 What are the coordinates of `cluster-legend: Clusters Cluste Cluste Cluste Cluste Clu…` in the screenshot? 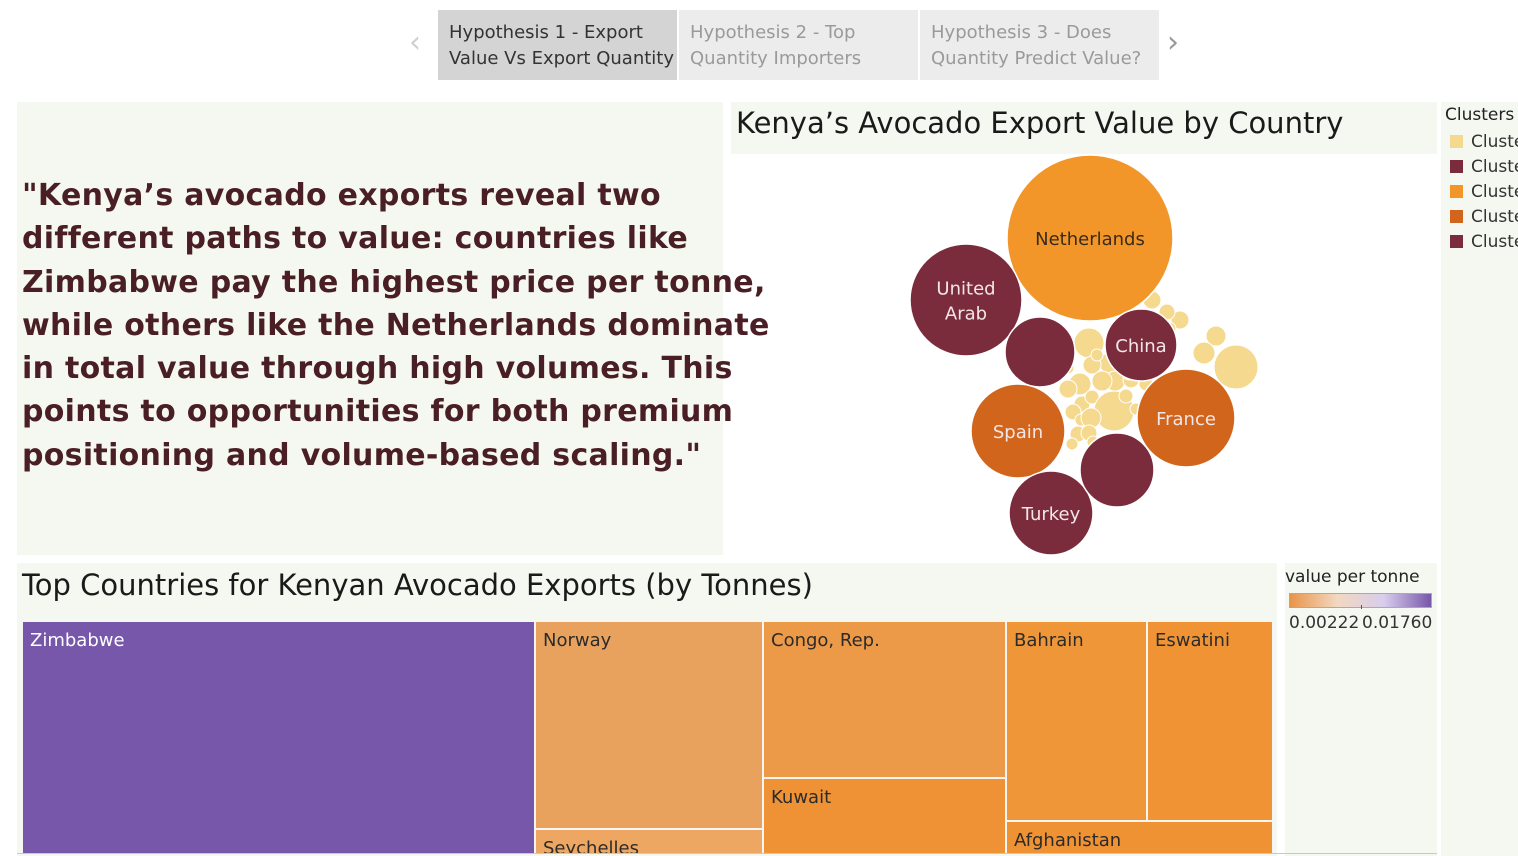 It's located at (1479, 479).